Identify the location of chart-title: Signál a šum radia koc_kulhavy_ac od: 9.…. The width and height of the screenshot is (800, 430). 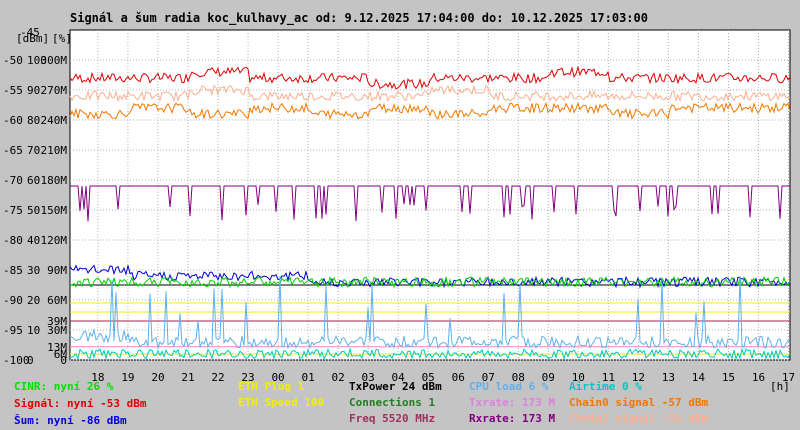
(359, 18).